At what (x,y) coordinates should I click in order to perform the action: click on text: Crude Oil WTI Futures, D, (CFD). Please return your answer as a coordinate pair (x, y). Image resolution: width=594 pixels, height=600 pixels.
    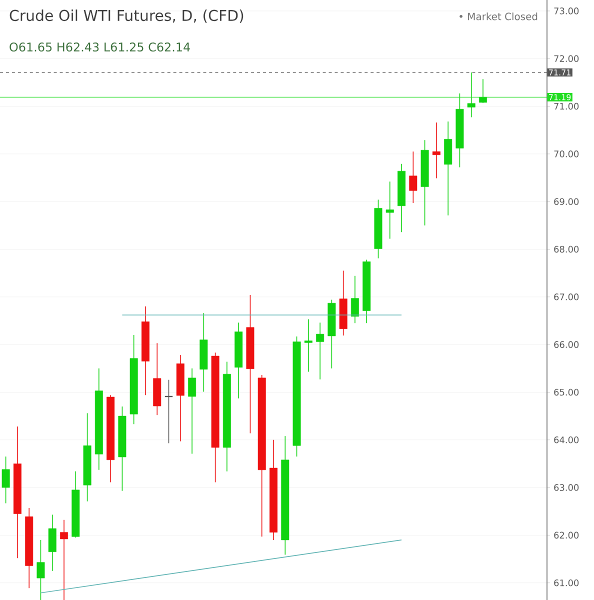
    Looking at the image, I should click on (127, 16).